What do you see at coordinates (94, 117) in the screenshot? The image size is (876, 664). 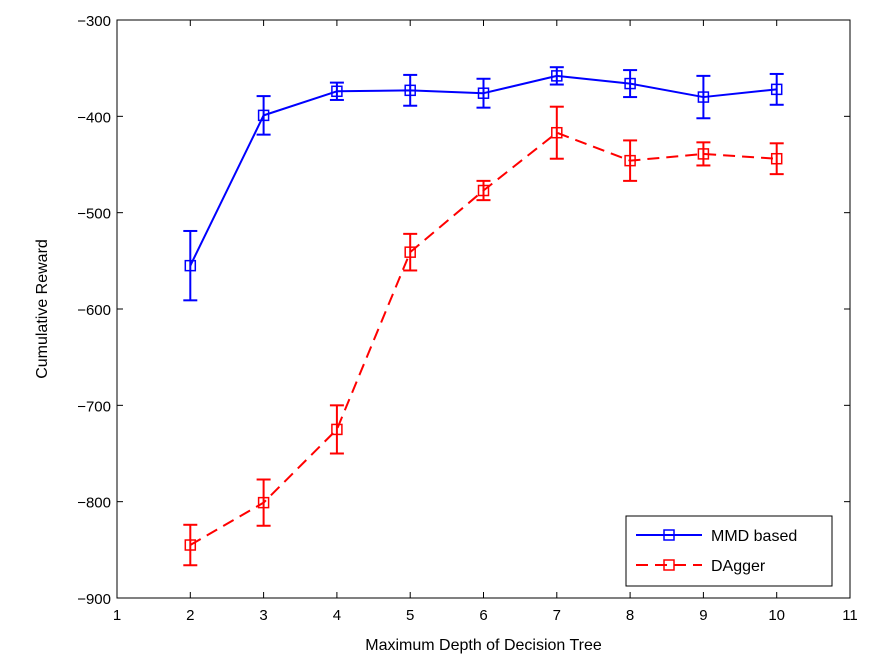 I see `y-tick-label: −400` at bounding box center [94, 117].